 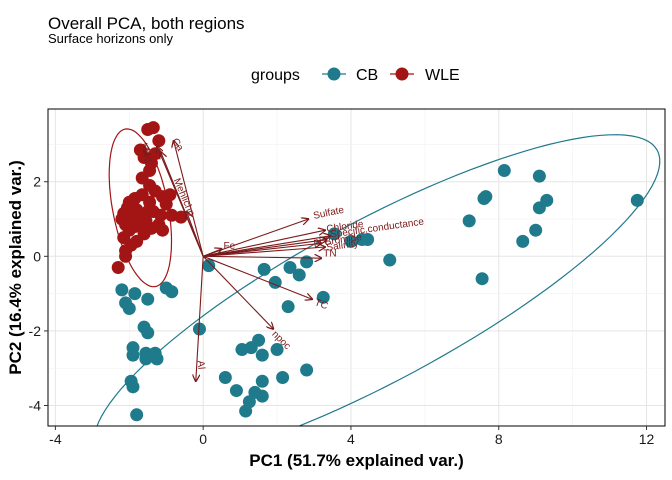 What do you see at coordinates (499, 439) in the screenshot?
I see `x-tick-label: 8` at bounding box center [499, 439].